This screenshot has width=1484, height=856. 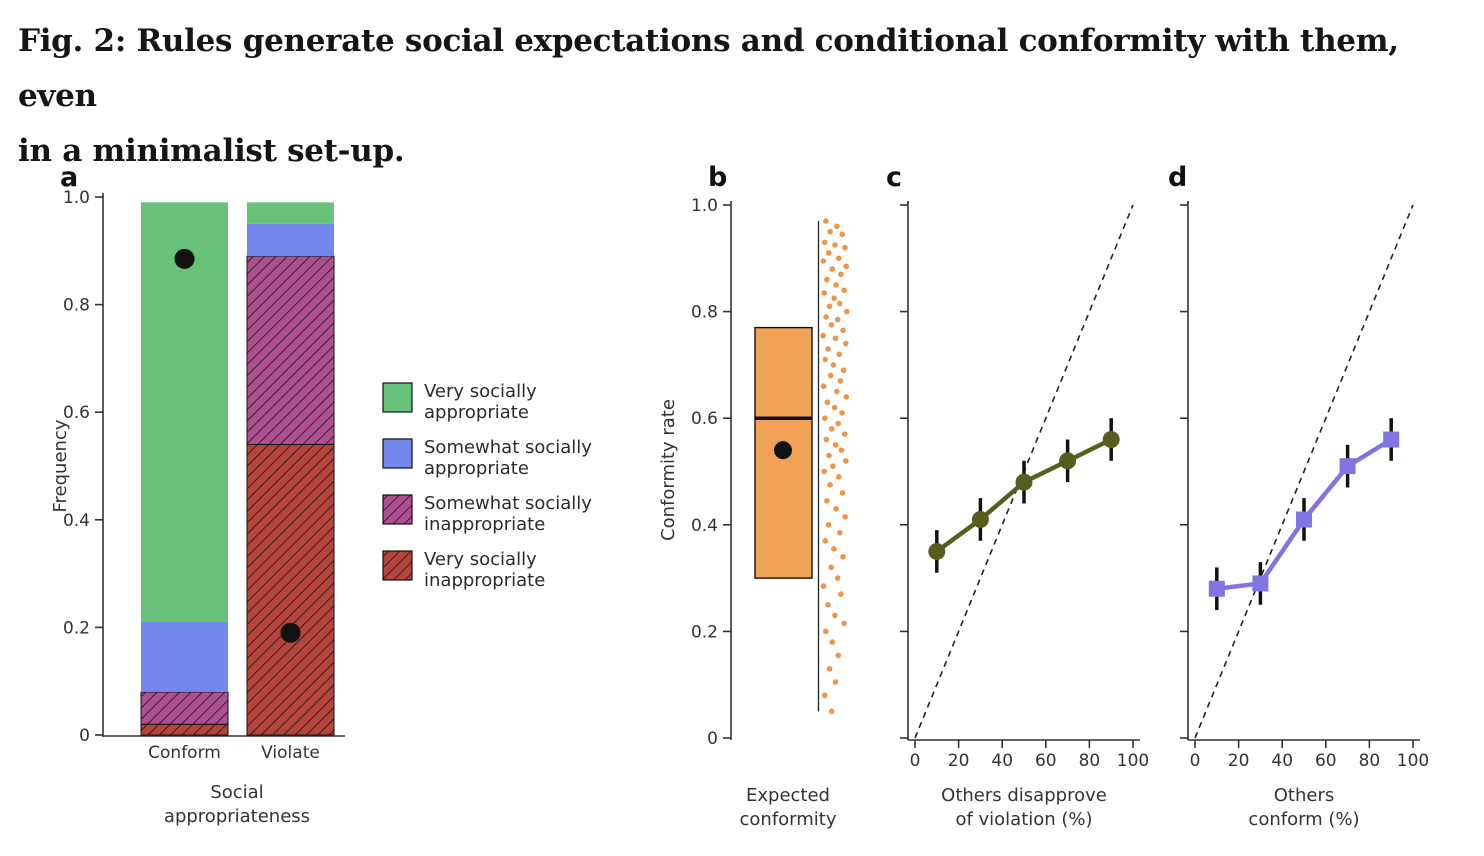 I want to click on category-label: Conform, so click(x=184, y=753).